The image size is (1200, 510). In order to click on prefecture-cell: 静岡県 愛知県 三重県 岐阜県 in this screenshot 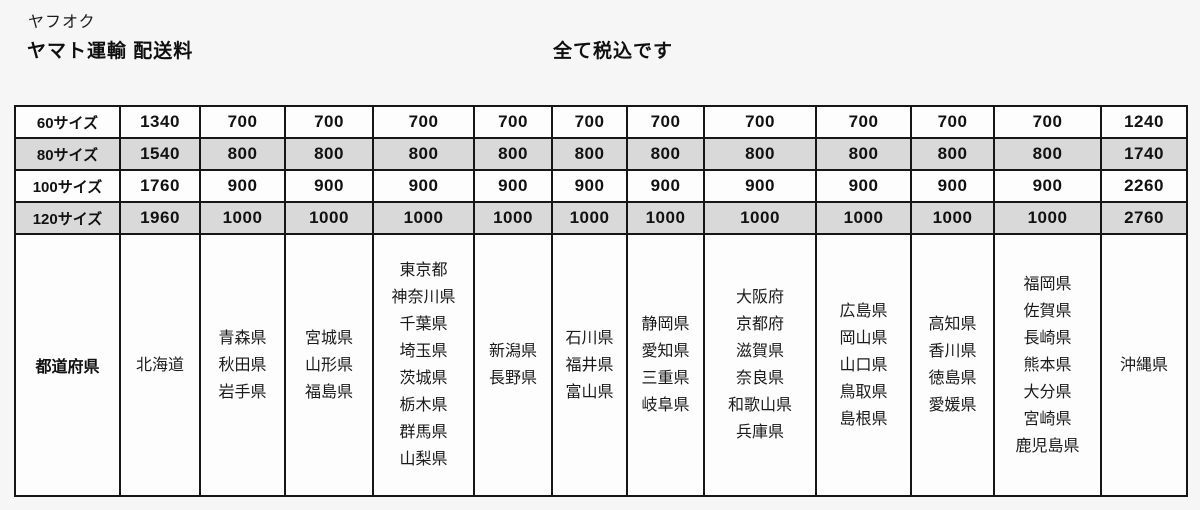, I will do `click(665, 365)`.